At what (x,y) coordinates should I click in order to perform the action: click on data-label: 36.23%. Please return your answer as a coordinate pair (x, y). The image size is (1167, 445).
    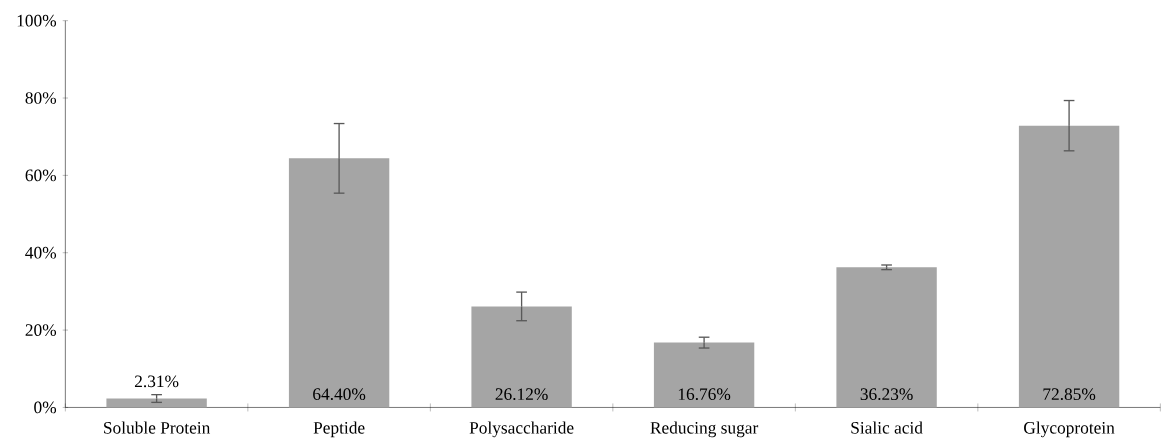
    Looking at the image, I should click on (886, 394).